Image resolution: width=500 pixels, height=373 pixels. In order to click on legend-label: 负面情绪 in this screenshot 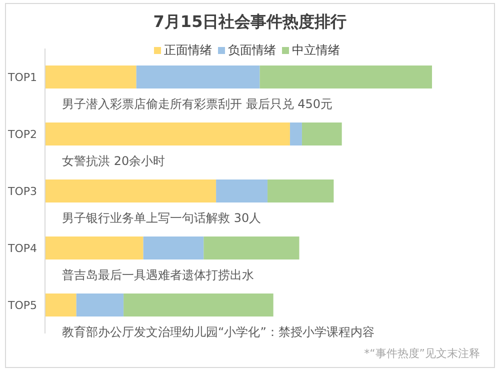, I will do `click(252, 50)`.